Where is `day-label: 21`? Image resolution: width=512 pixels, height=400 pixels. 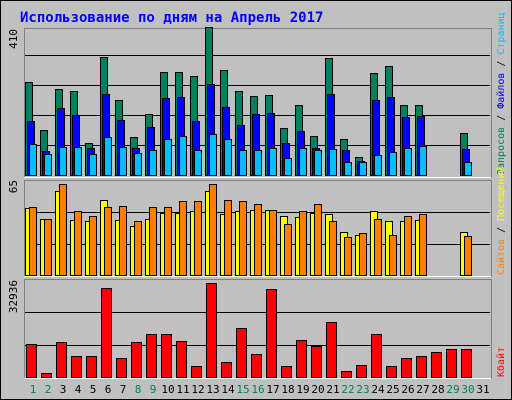
day-label: 21 is located at coordinates (332, 389).